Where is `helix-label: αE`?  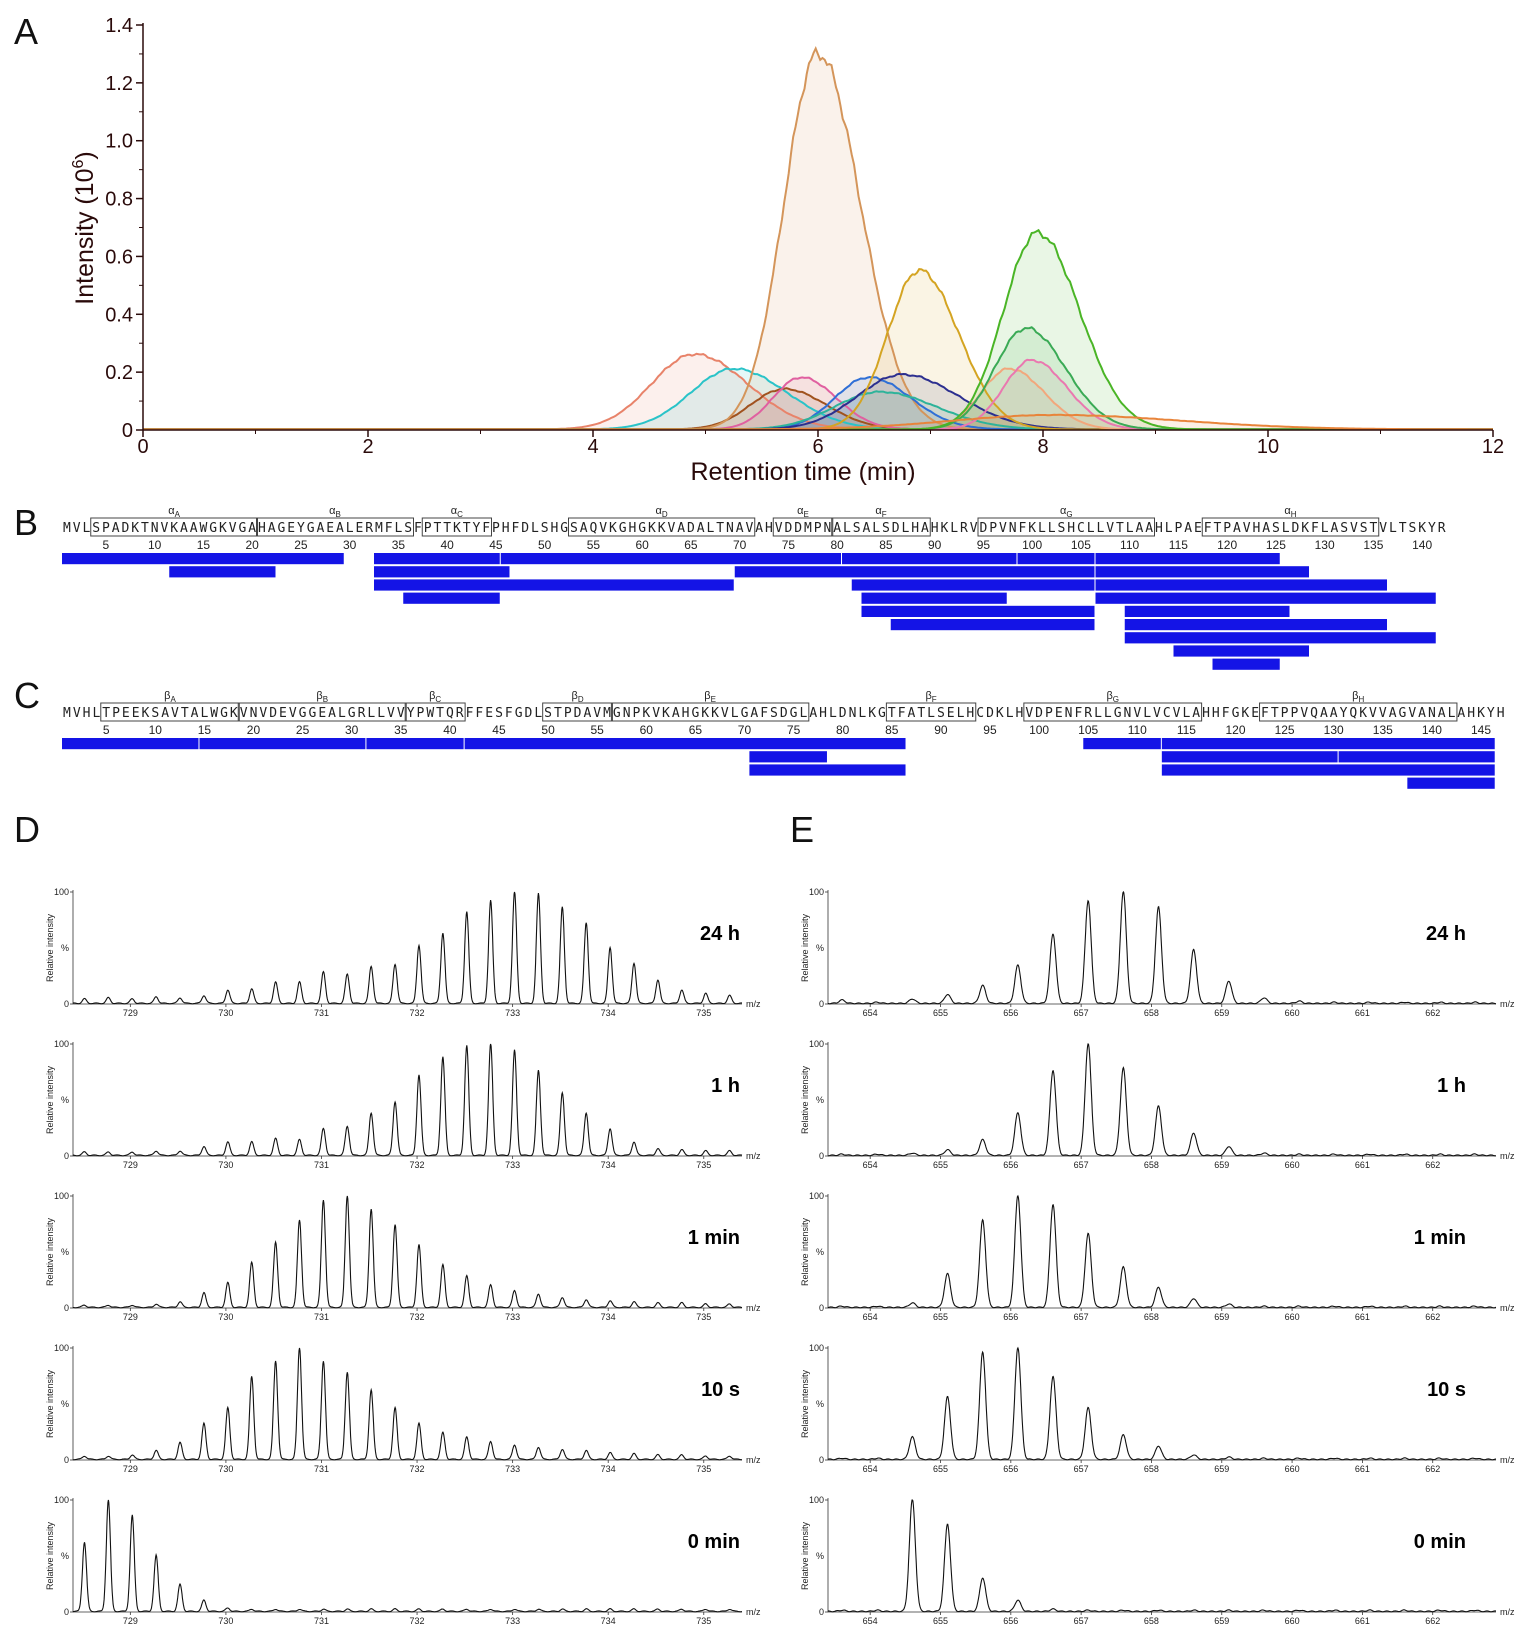
helix-label: αE is located at coordinates (803, 512).